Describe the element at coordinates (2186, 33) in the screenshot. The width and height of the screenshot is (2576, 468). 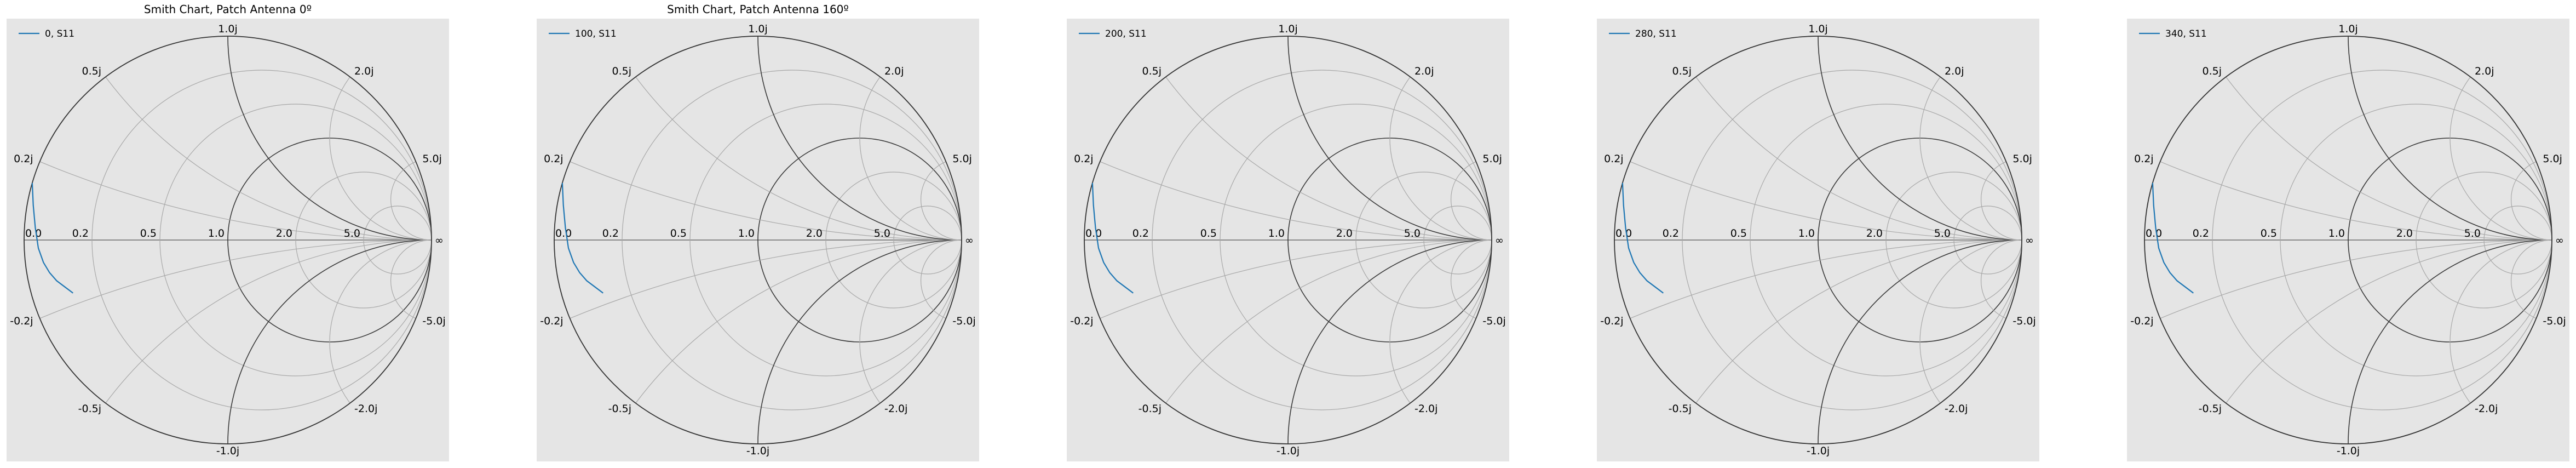
I see `legend-entry: 340, S11` at that location.